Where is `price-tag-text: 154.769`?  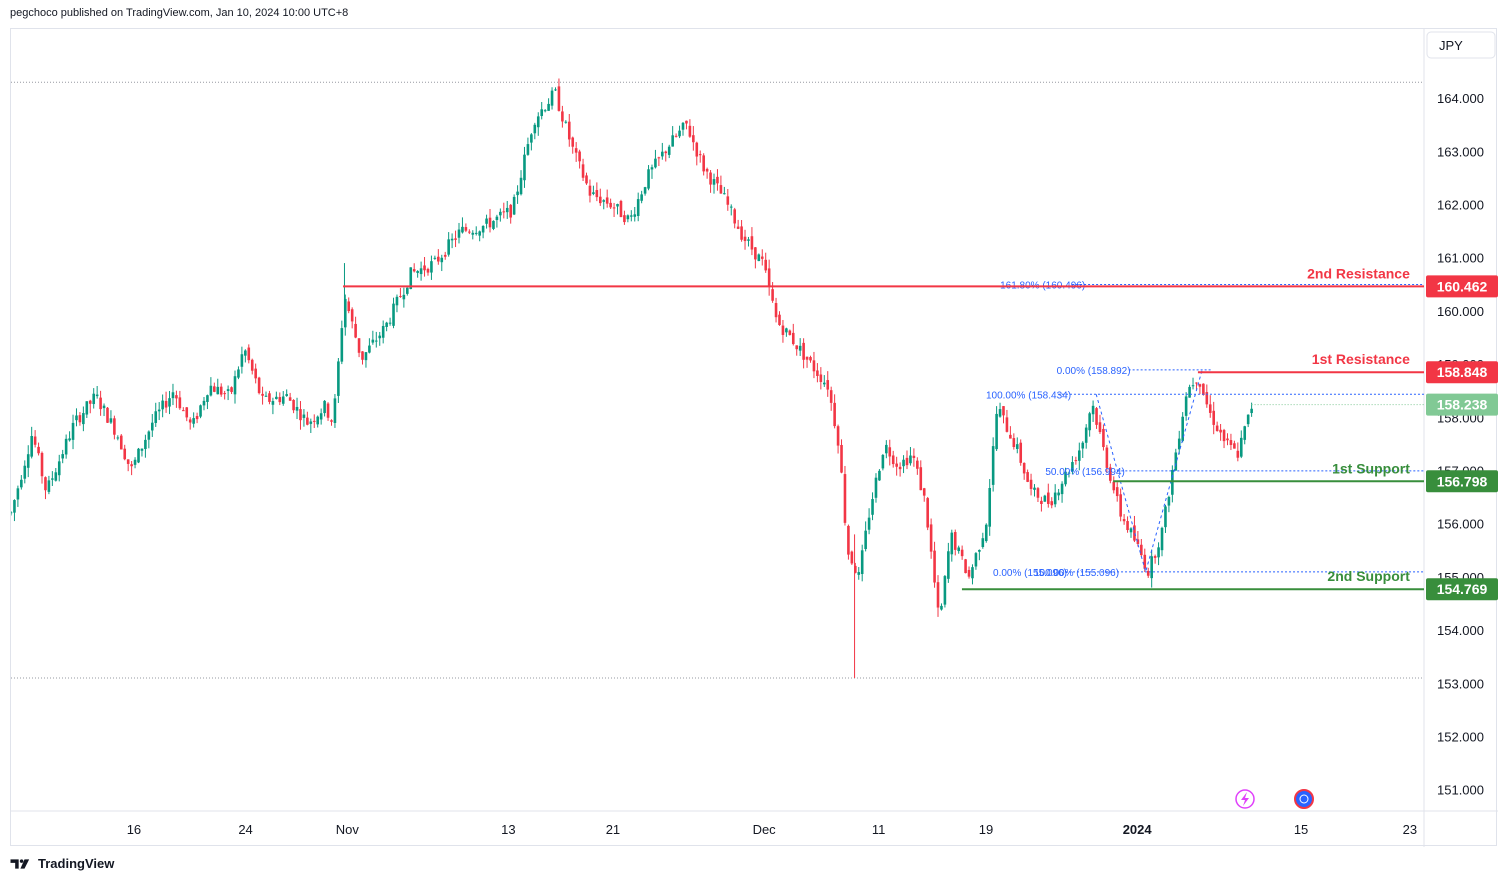
price-tag-text: 154.769 is located at coordinates (1462, 589).